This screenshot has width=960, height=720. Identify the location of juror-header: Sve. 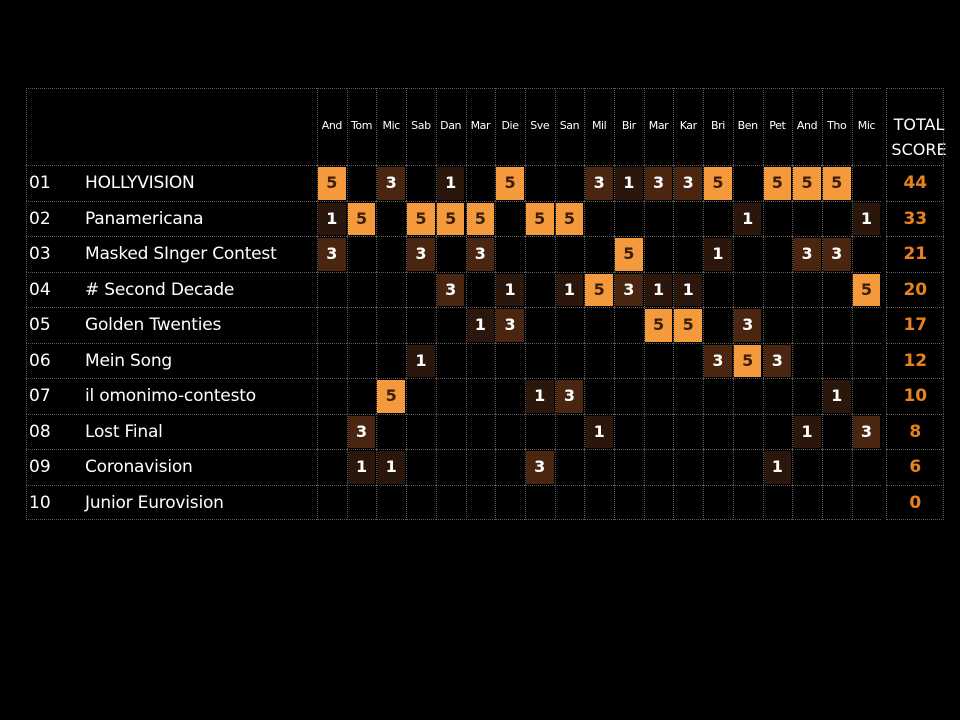
(540, 125).